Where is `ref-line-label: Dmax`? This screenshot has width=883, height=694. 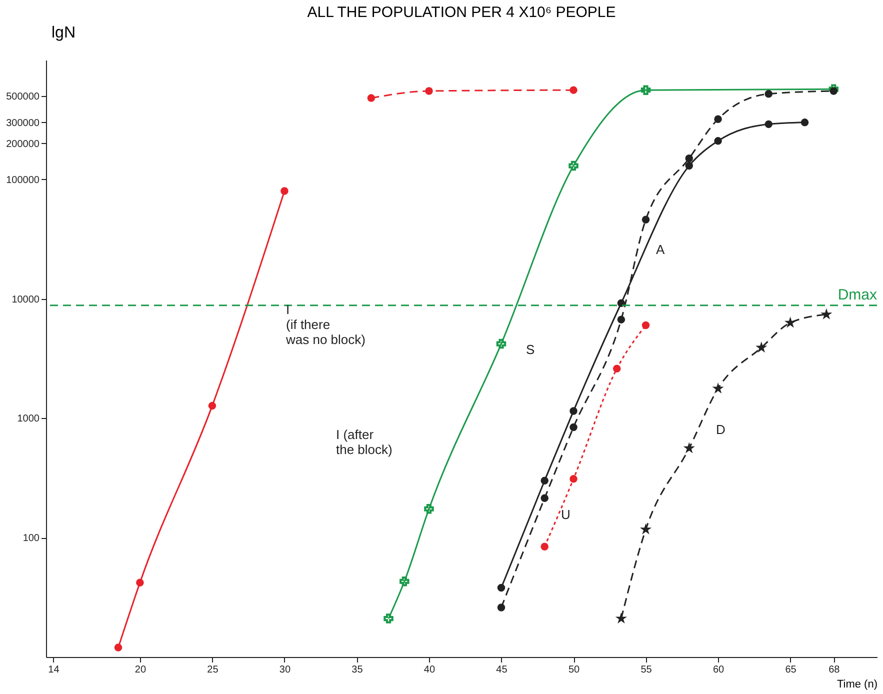 ref-line-label: Dmax is located at coordinates (858, 295).